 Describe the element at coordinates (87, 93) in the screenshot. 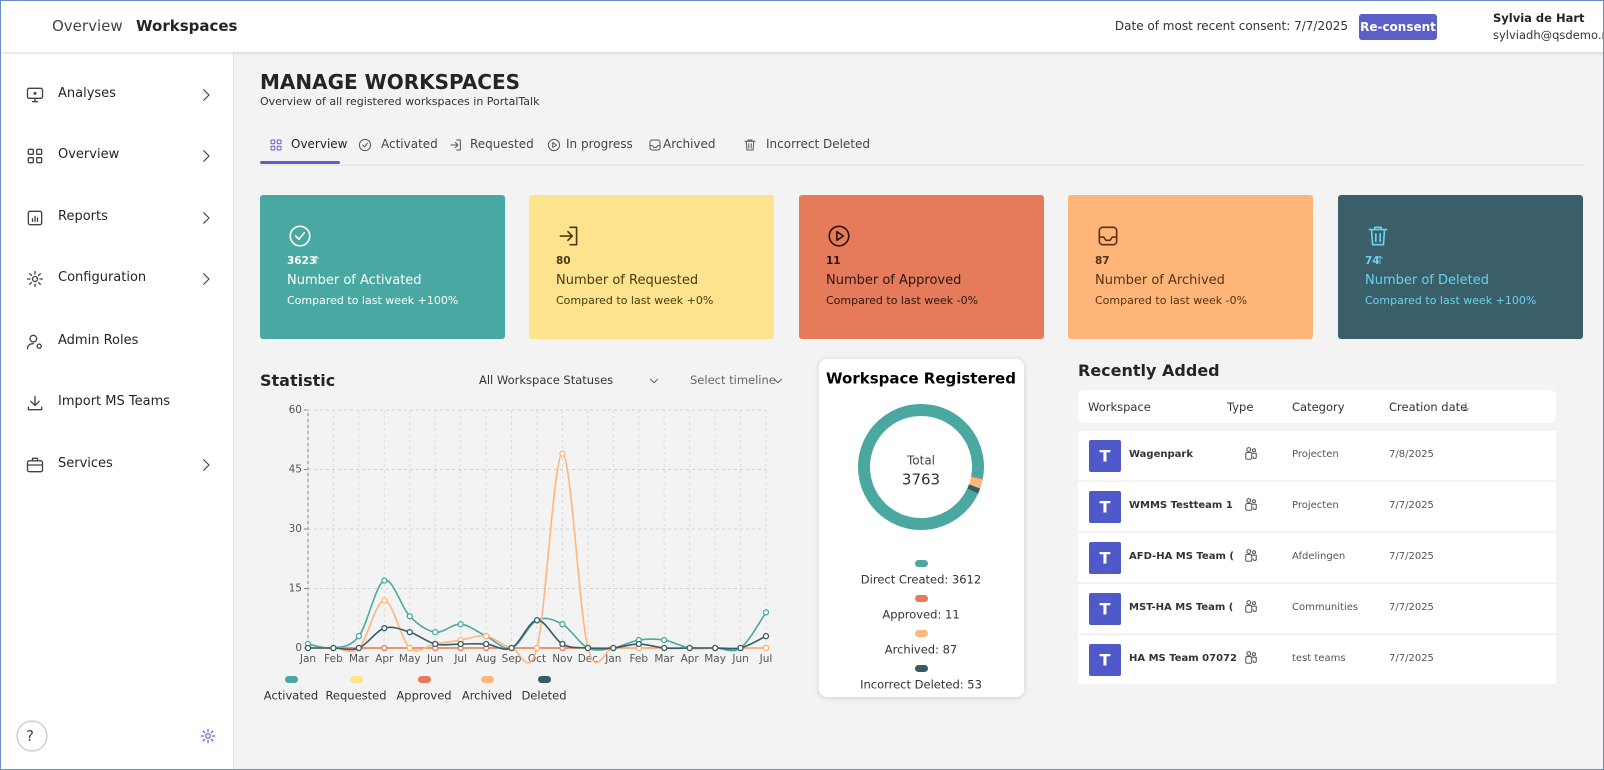

I see `sidebar-item: Analyses` at that location.